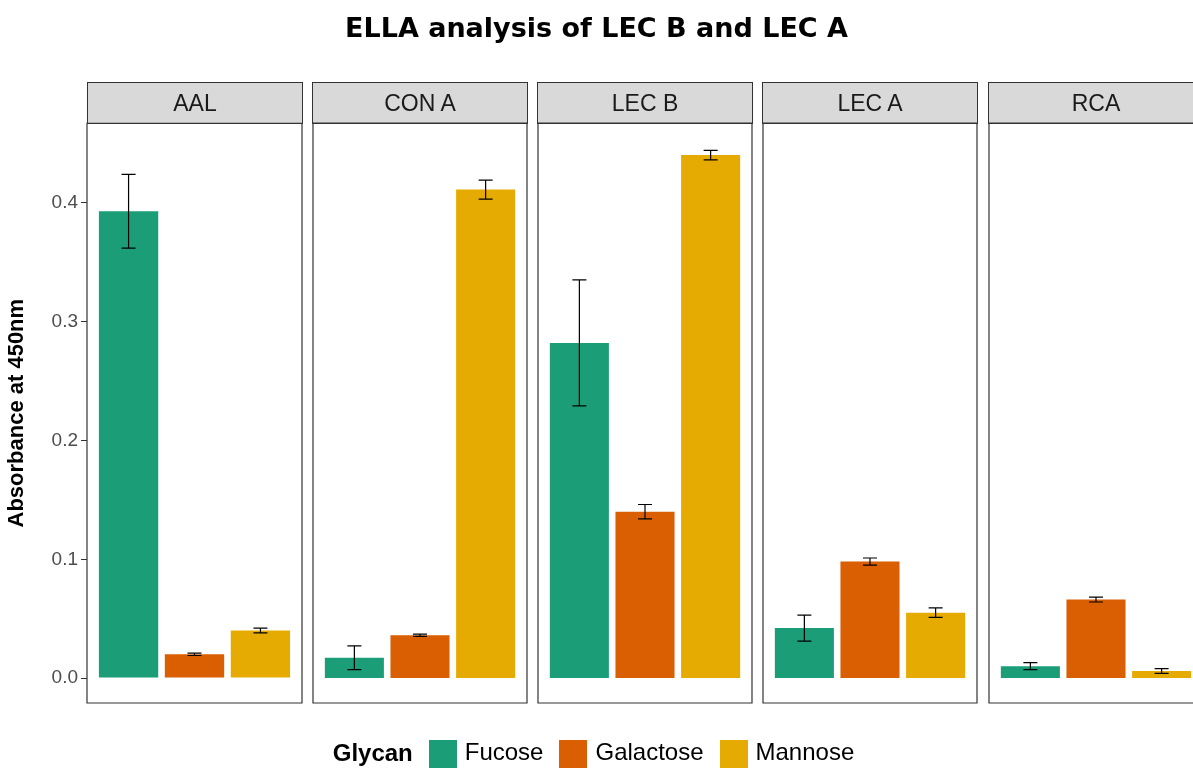  What do you see at coordinates (65, 202) in the screenshot?
I see `y-tick-label: 0.4` at bounding box center [65, 202].